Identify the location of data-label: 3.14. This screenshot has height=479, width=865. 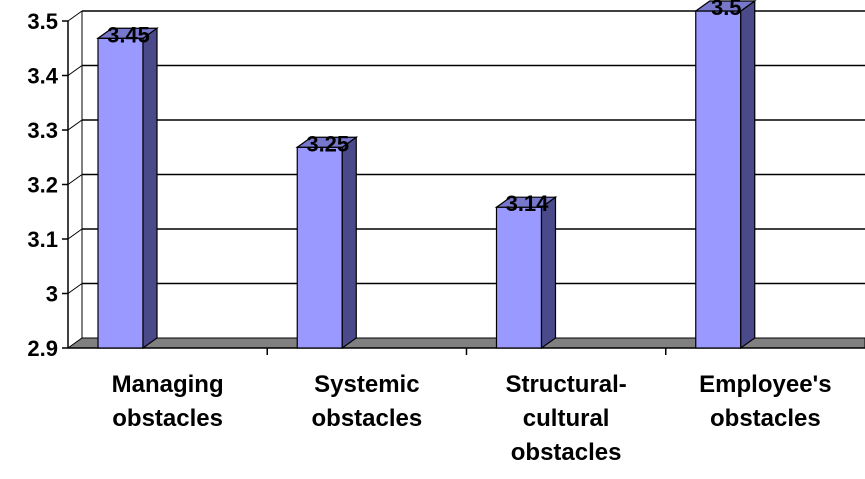
(528, 203).